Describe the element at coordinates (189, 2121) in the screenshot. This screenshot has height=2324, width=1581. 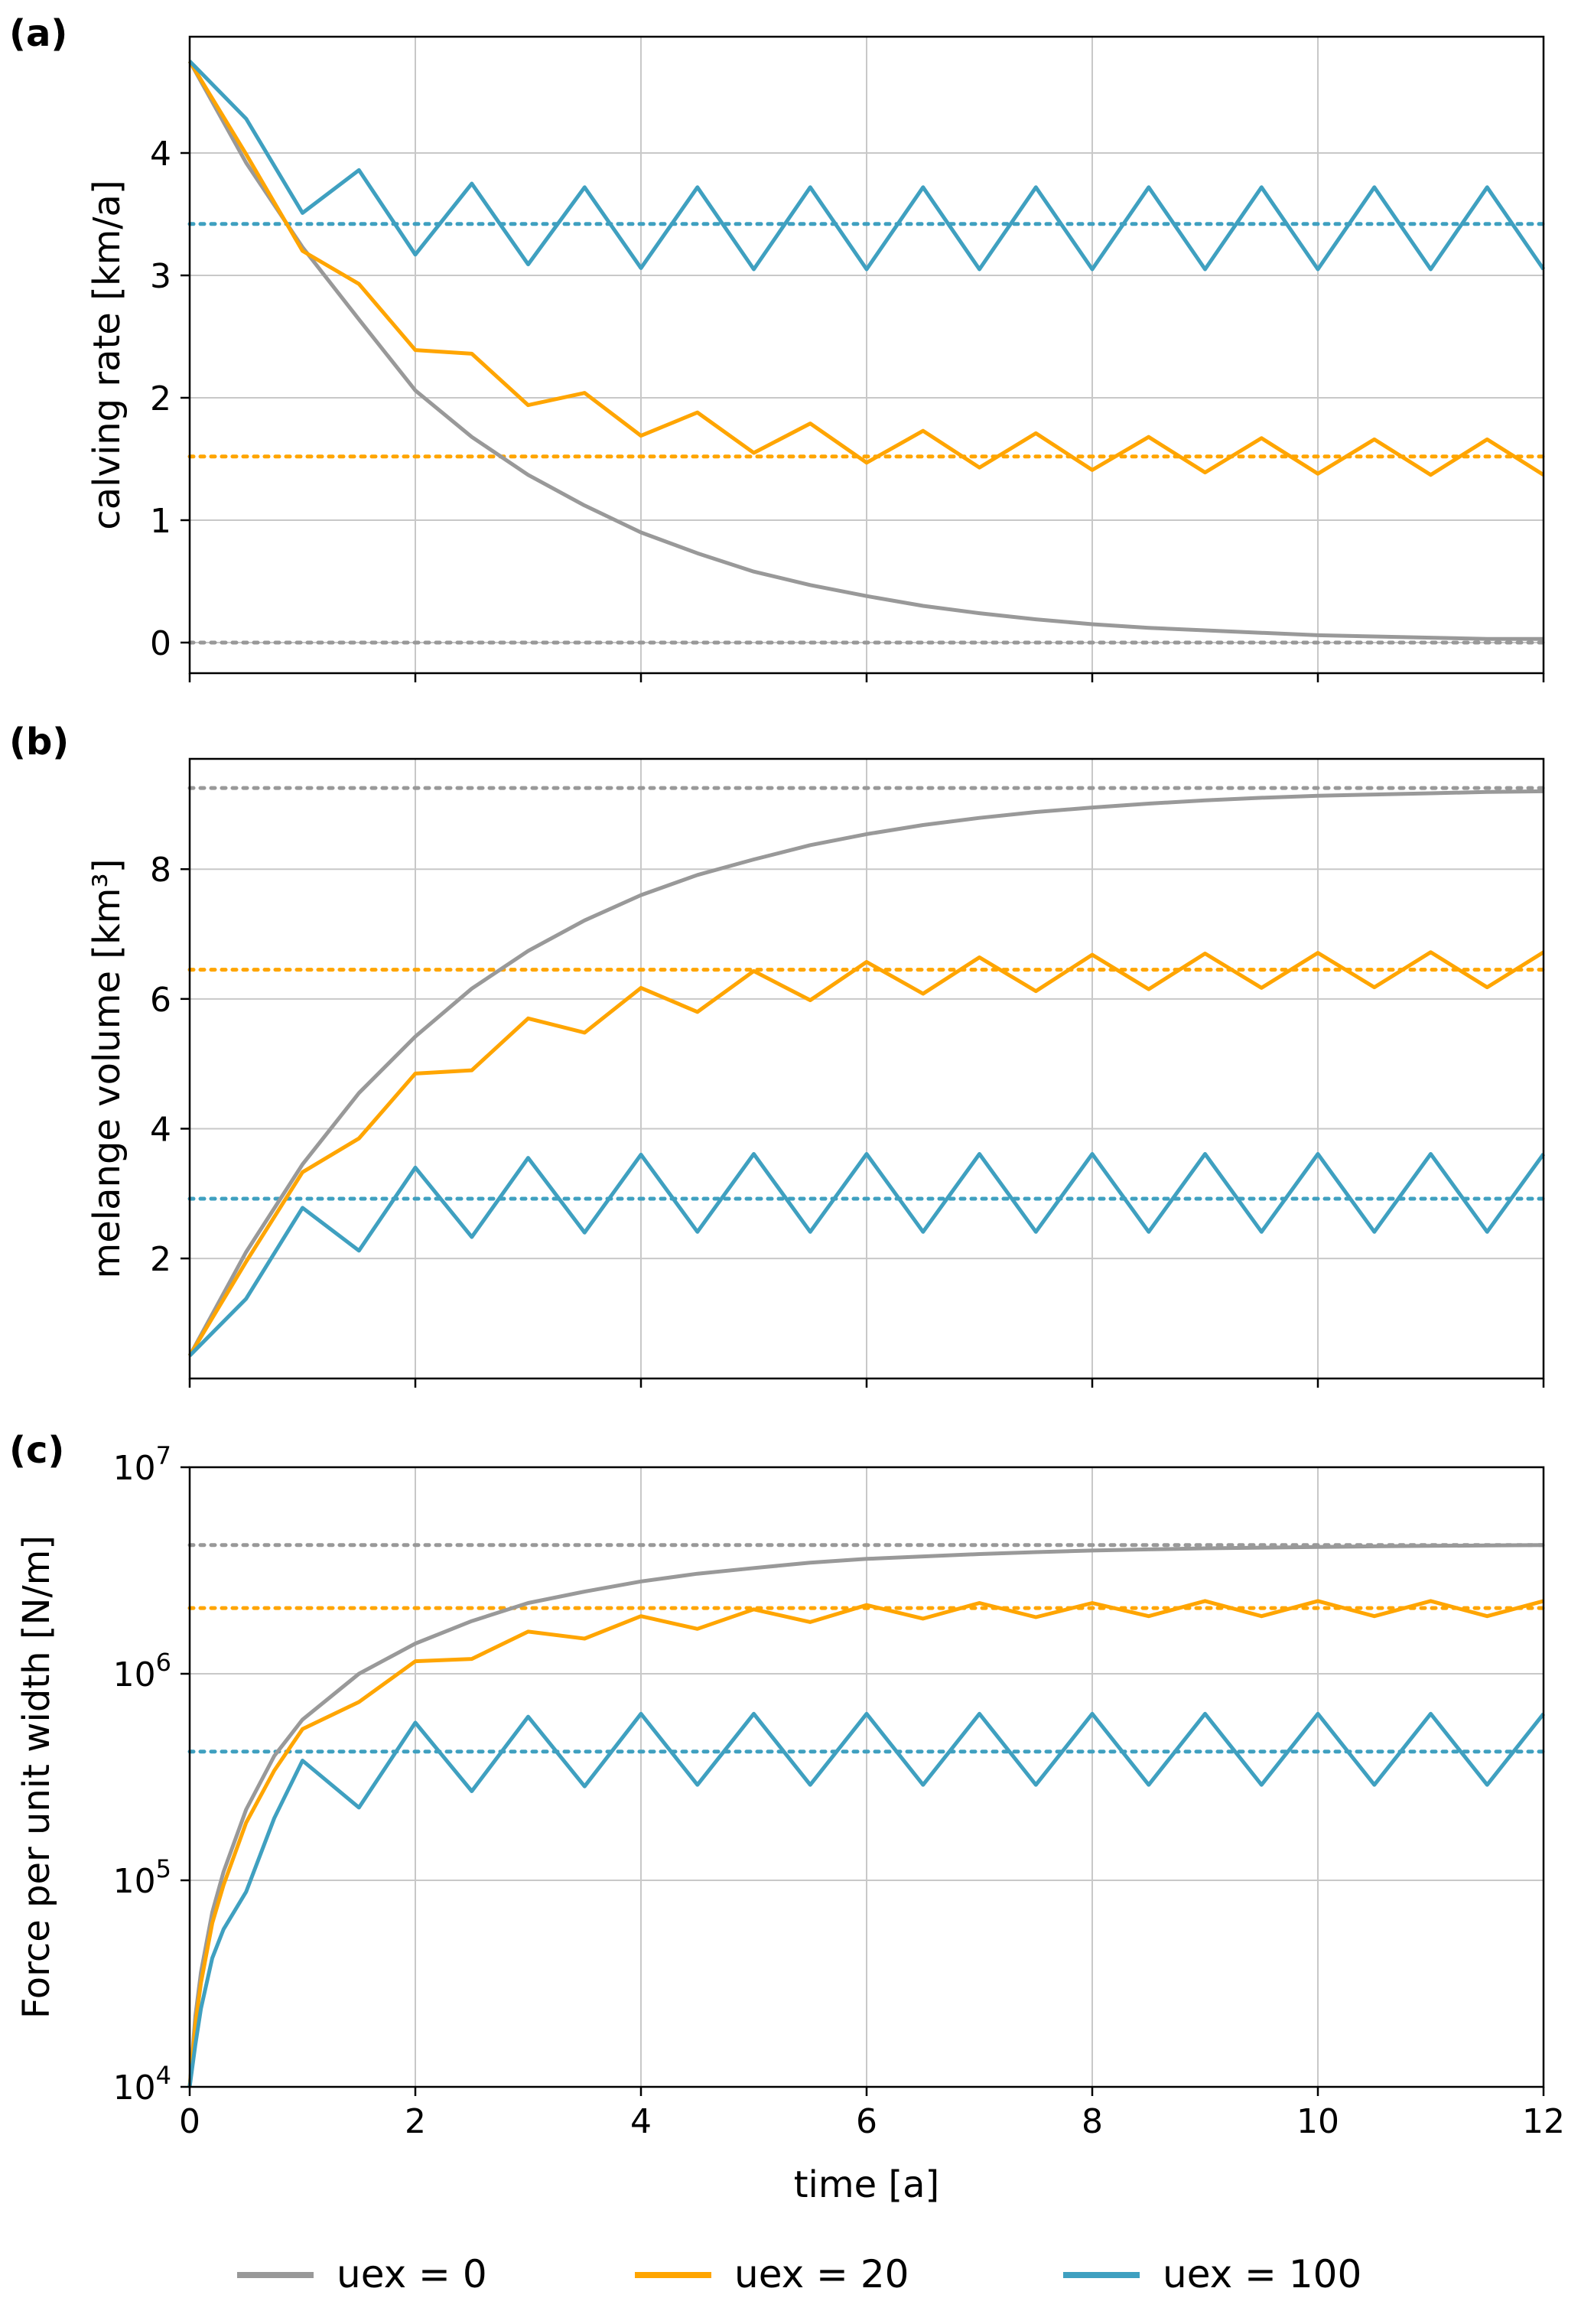
I see `x-tick-label: 0` at that location.